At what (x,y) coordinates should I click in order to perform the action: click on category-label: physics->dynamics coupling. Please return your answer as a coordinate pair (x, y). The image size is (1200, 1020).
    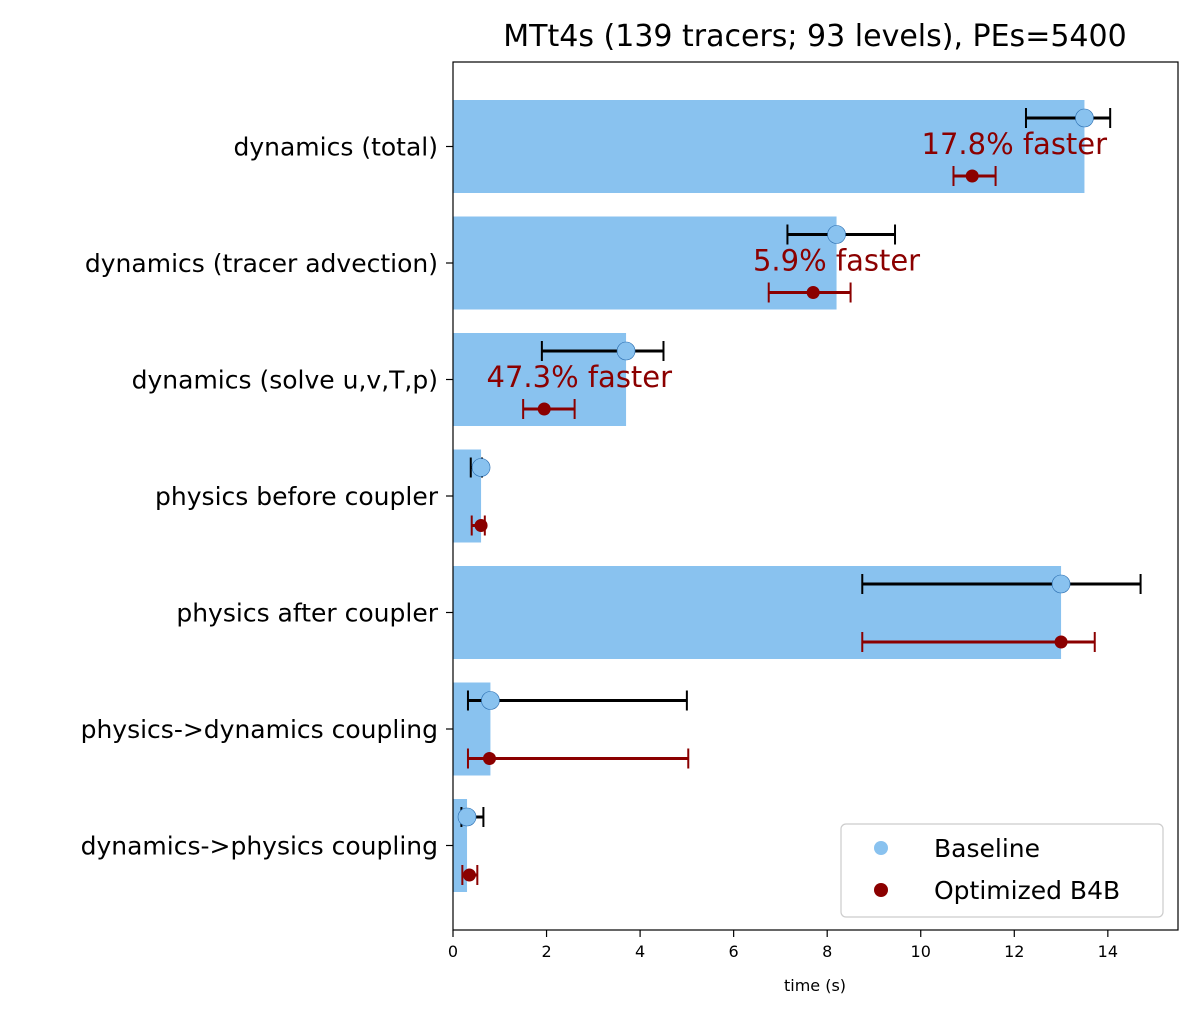
    Looking at the image, I should click on (259, 729).